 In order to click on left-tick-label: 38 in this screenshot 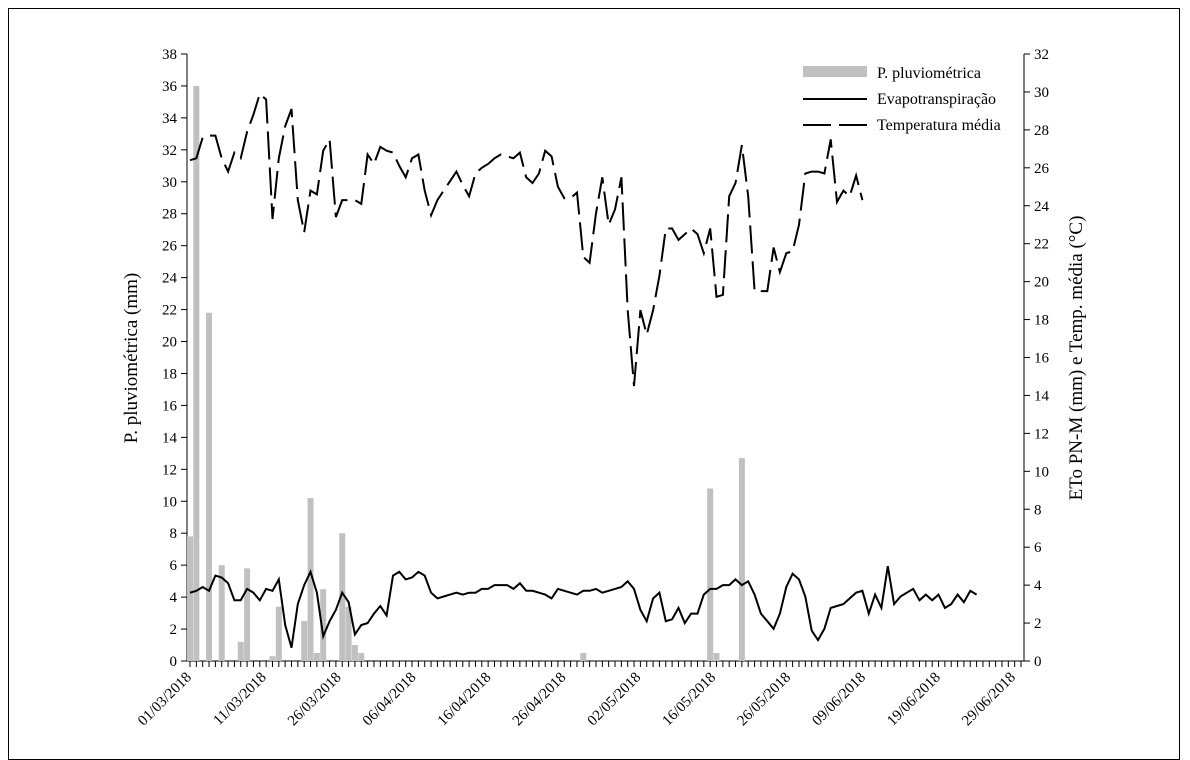, I will do `click(169, 55)`.